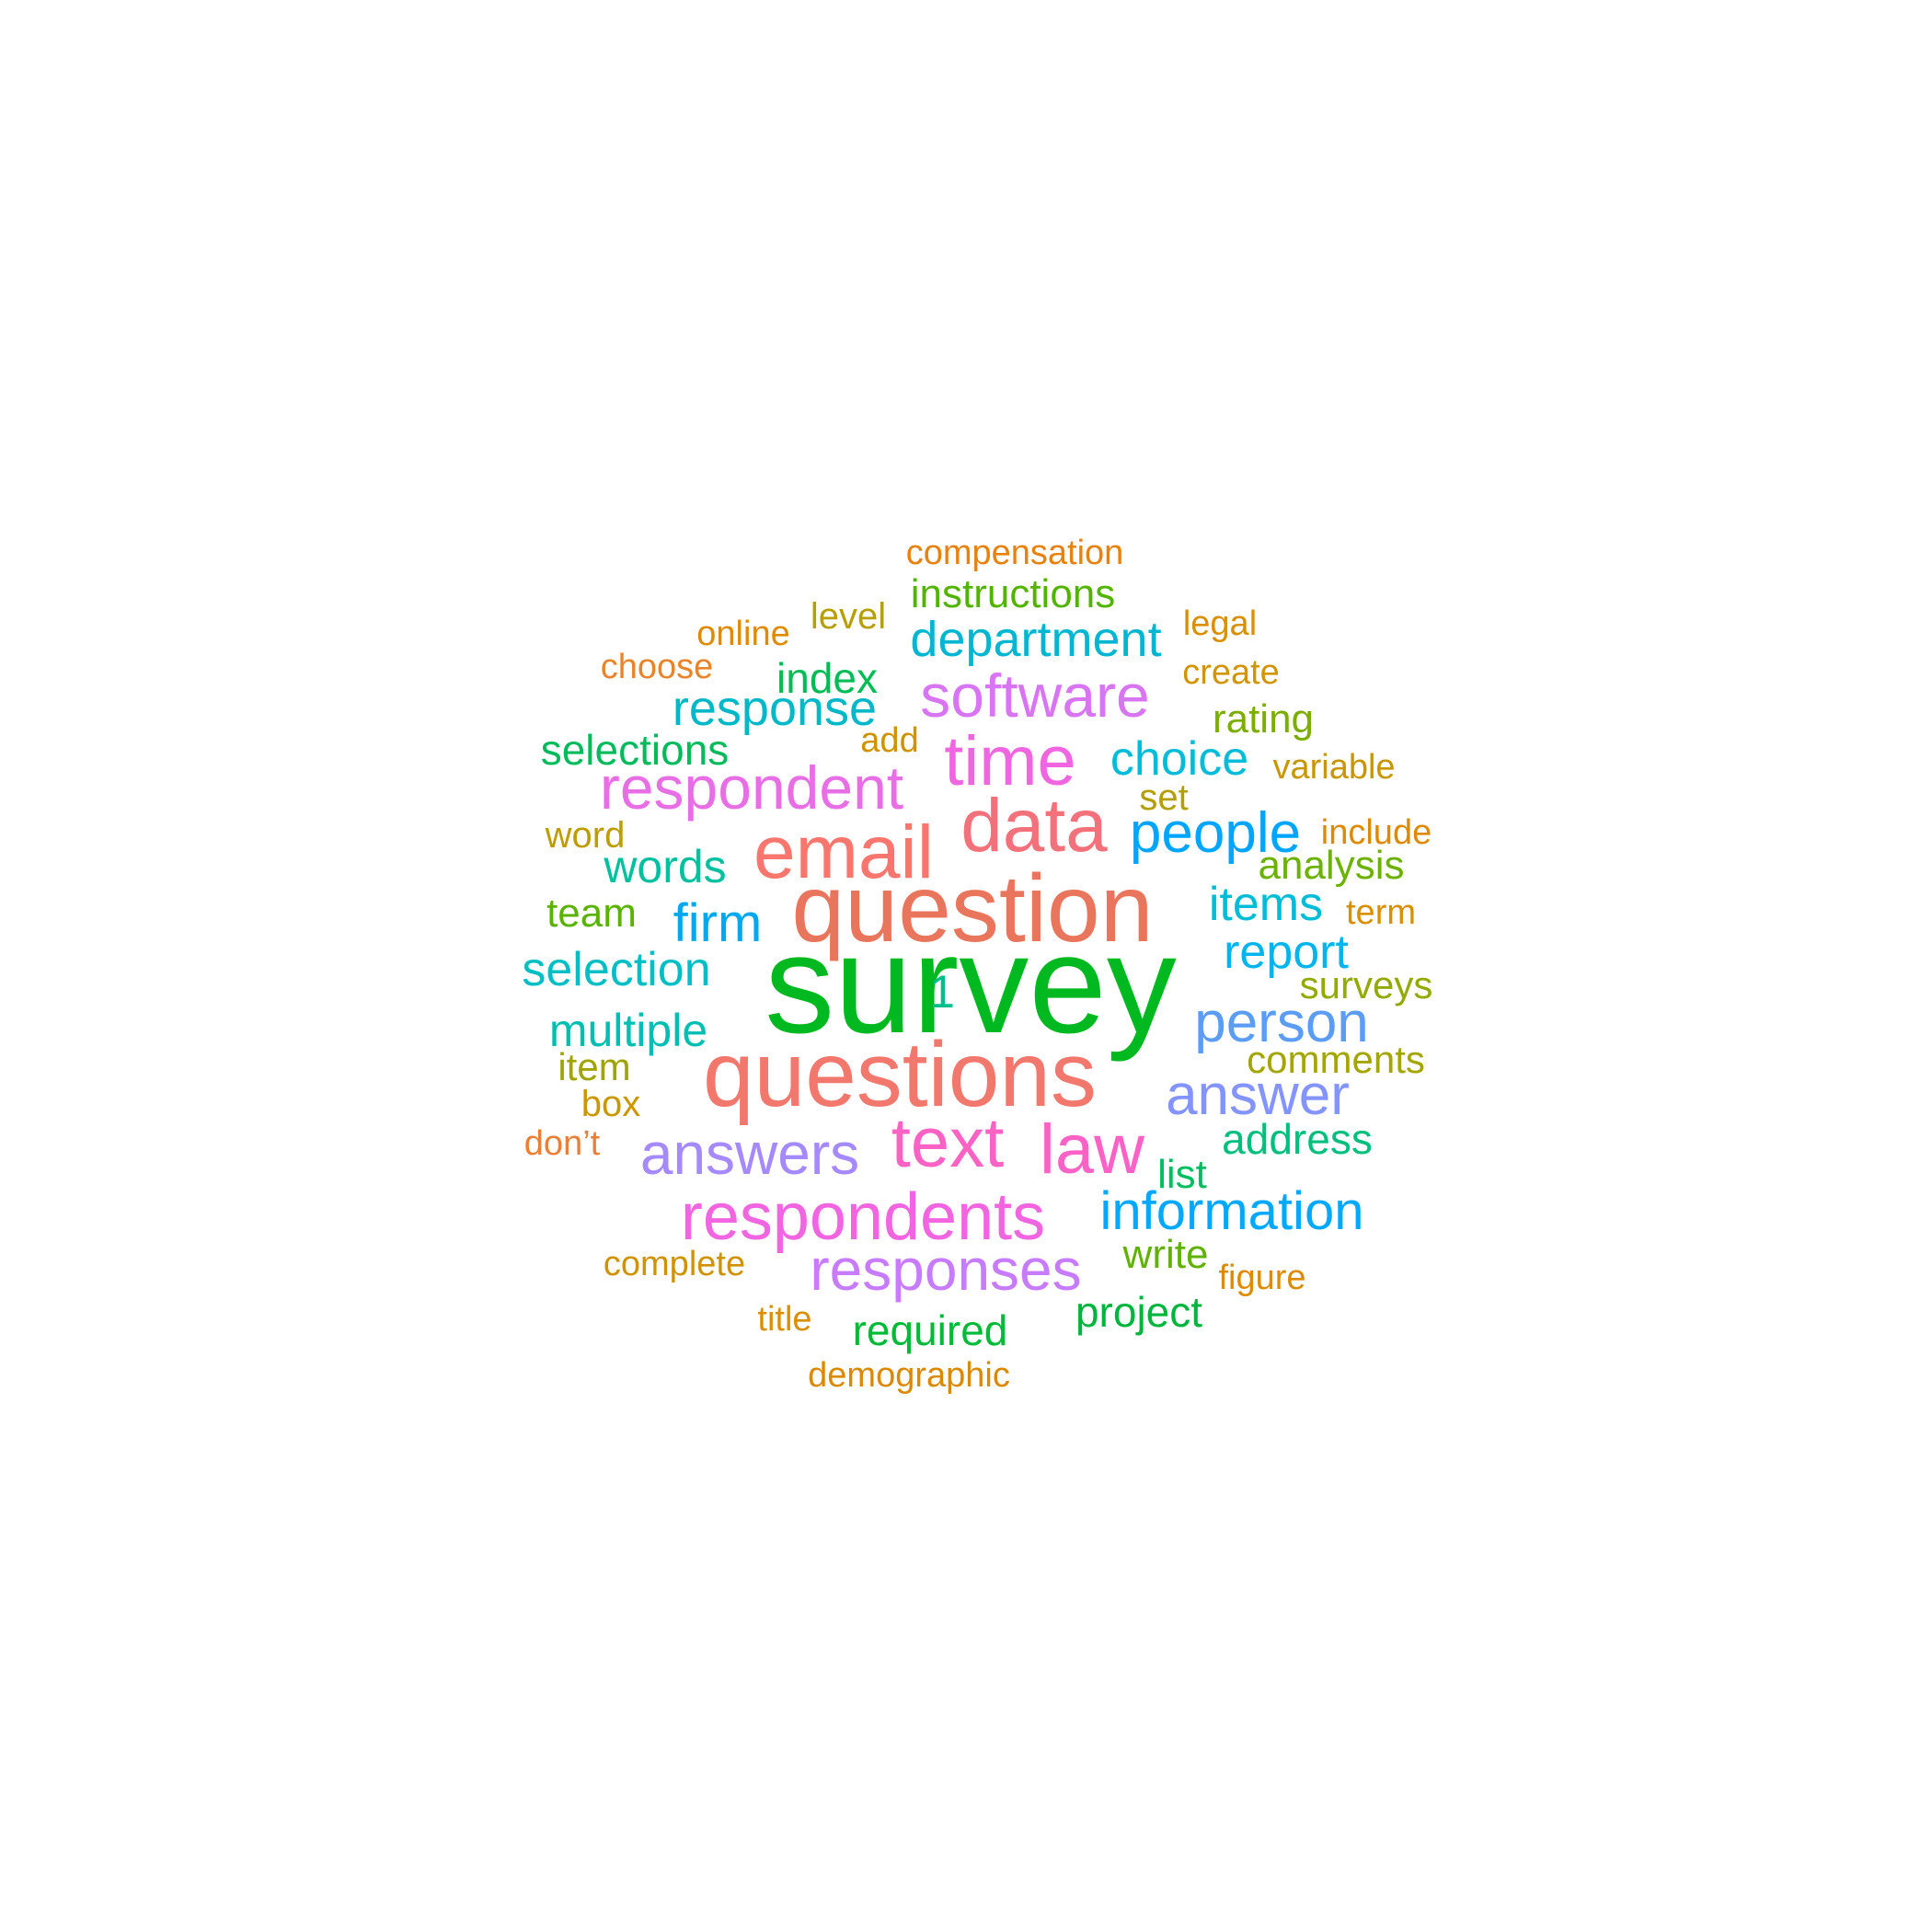  Describe the element at coordinates (1381, 912) in the screenshot. I see `word-term: term` at that location.